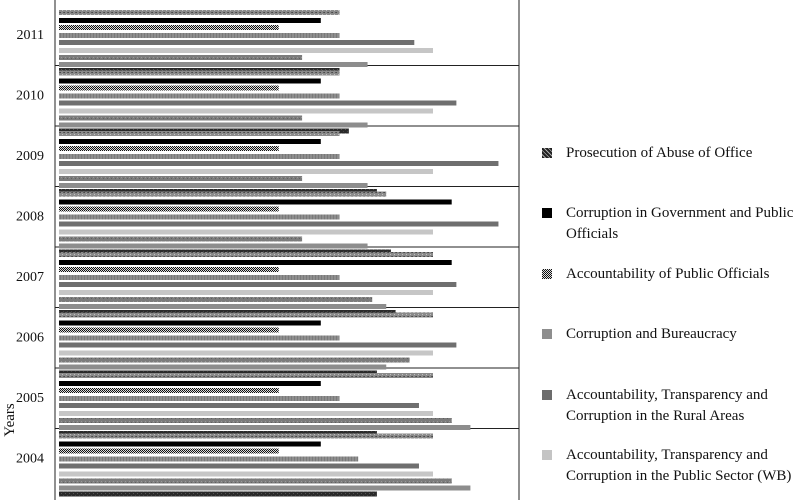 The height and width of the screenshot is (500, 800). Describe the element at coordinates (30, 398) in the screenshot. I see `year-label-2005: 2005` at that location.